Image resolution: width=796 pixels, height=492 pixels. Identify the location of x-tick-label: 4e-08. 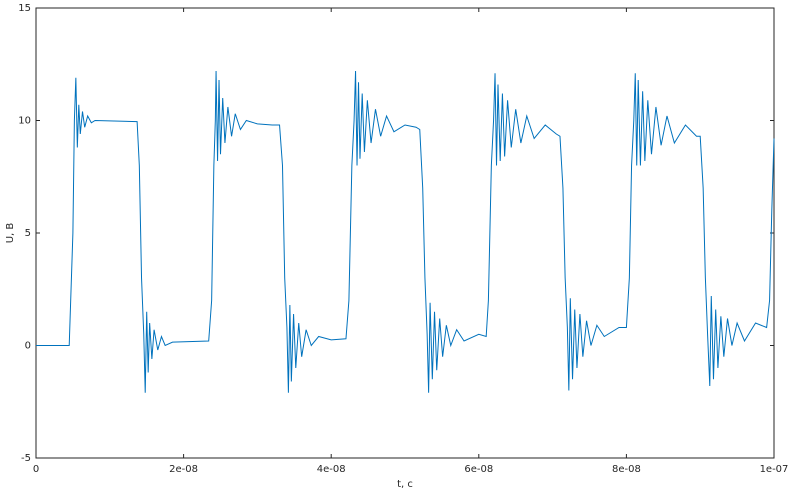
(331, 469).